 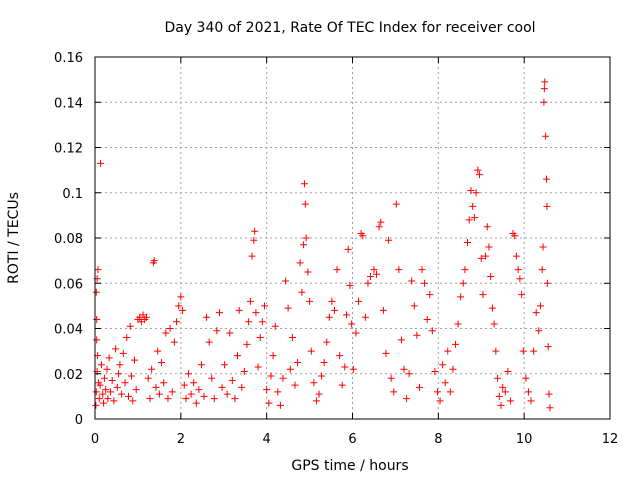 What do you see at coordinates (95, 439) in the screenshot?
I see `x-tick-label: 0` at bounding box center [95, 439].